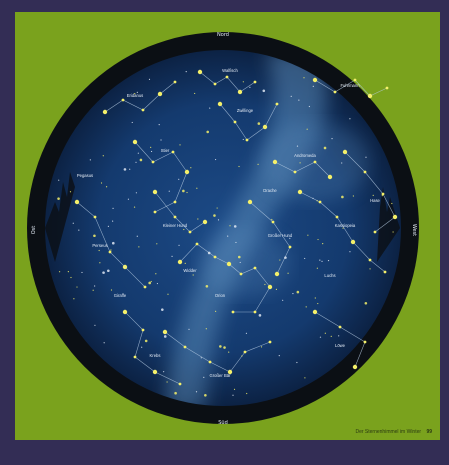  I want to click on page-number: 99, so click(429, 432).